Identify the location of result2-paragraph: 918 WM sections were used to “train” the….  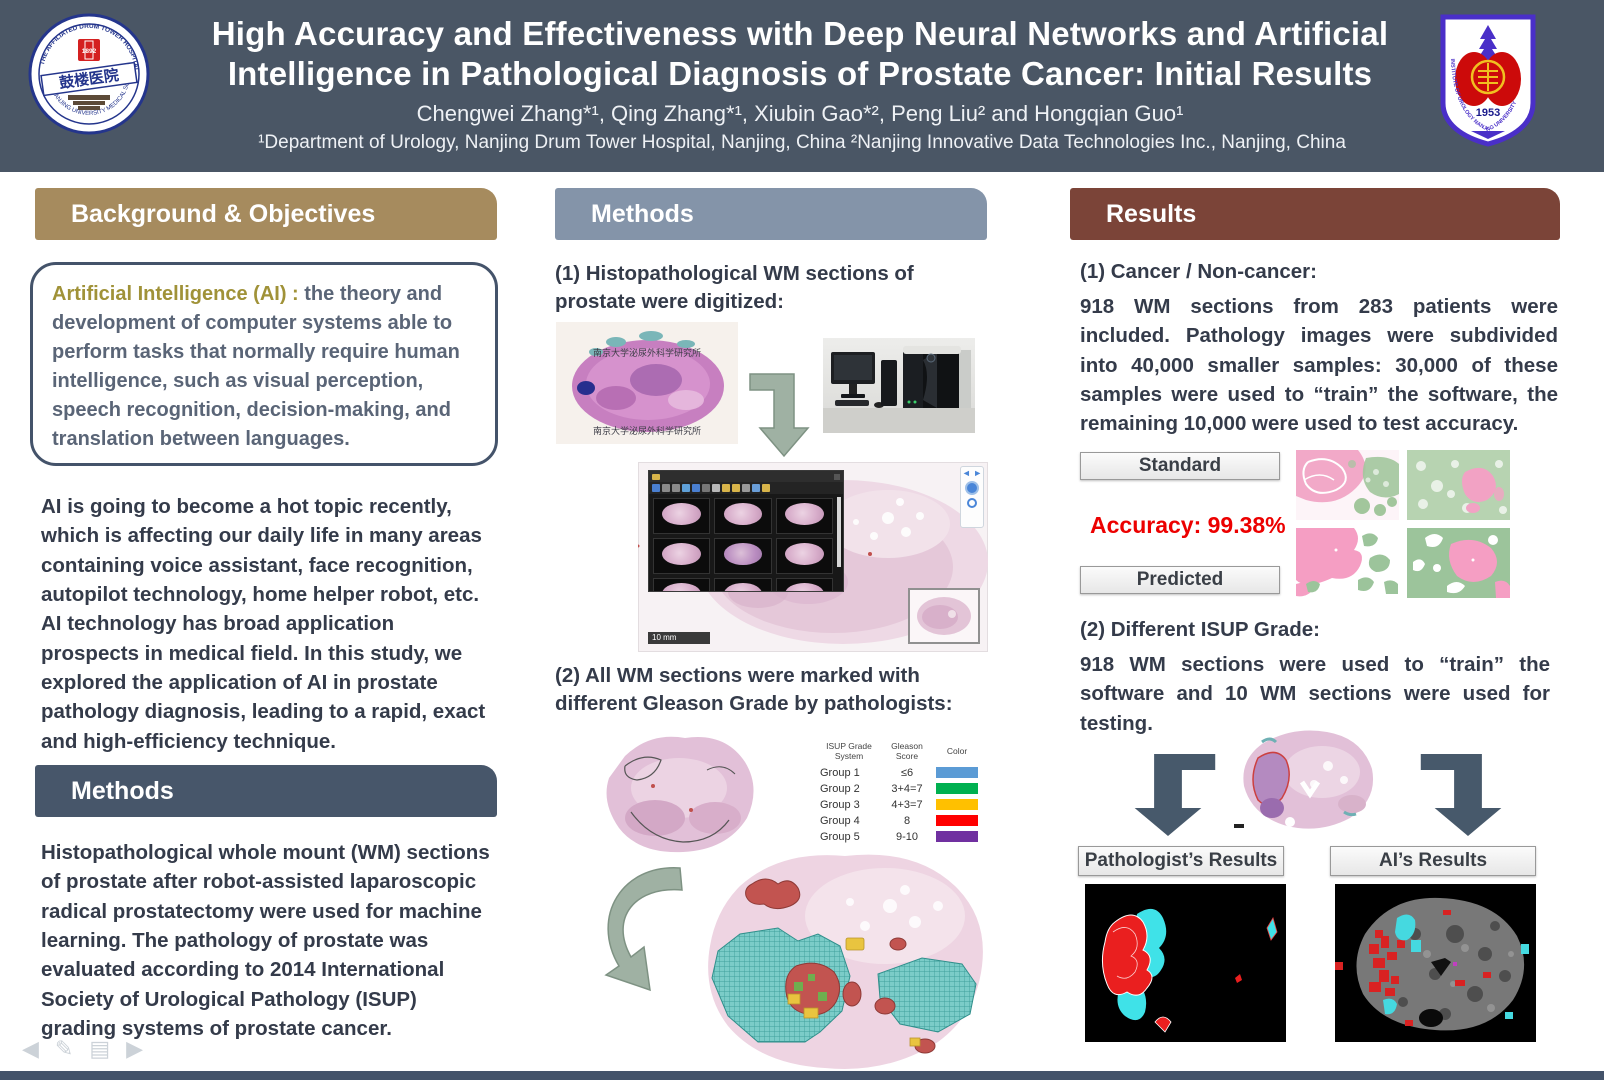
(1315, 694).